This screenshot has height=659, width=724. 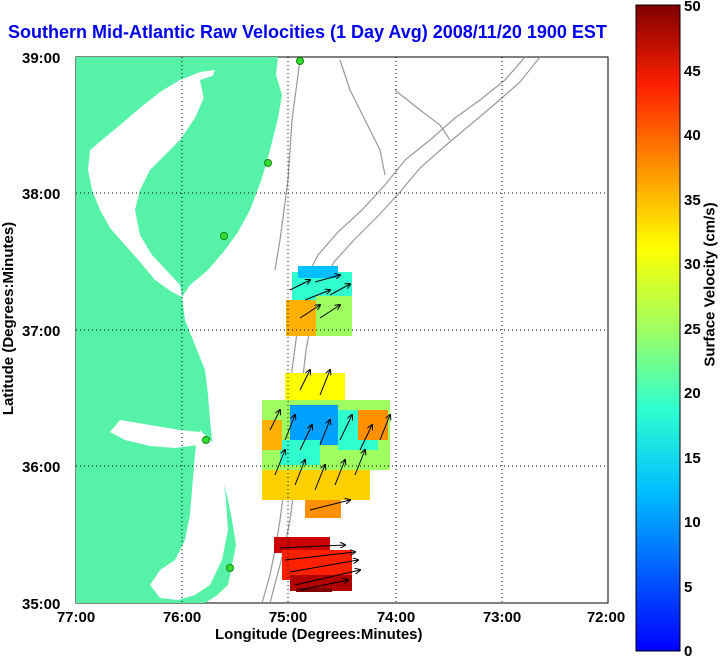 What do you see at coordinates (692, 264) in the screenshot?
I see `colorbar-tick-label: 30` at bounding box center [692, 264].